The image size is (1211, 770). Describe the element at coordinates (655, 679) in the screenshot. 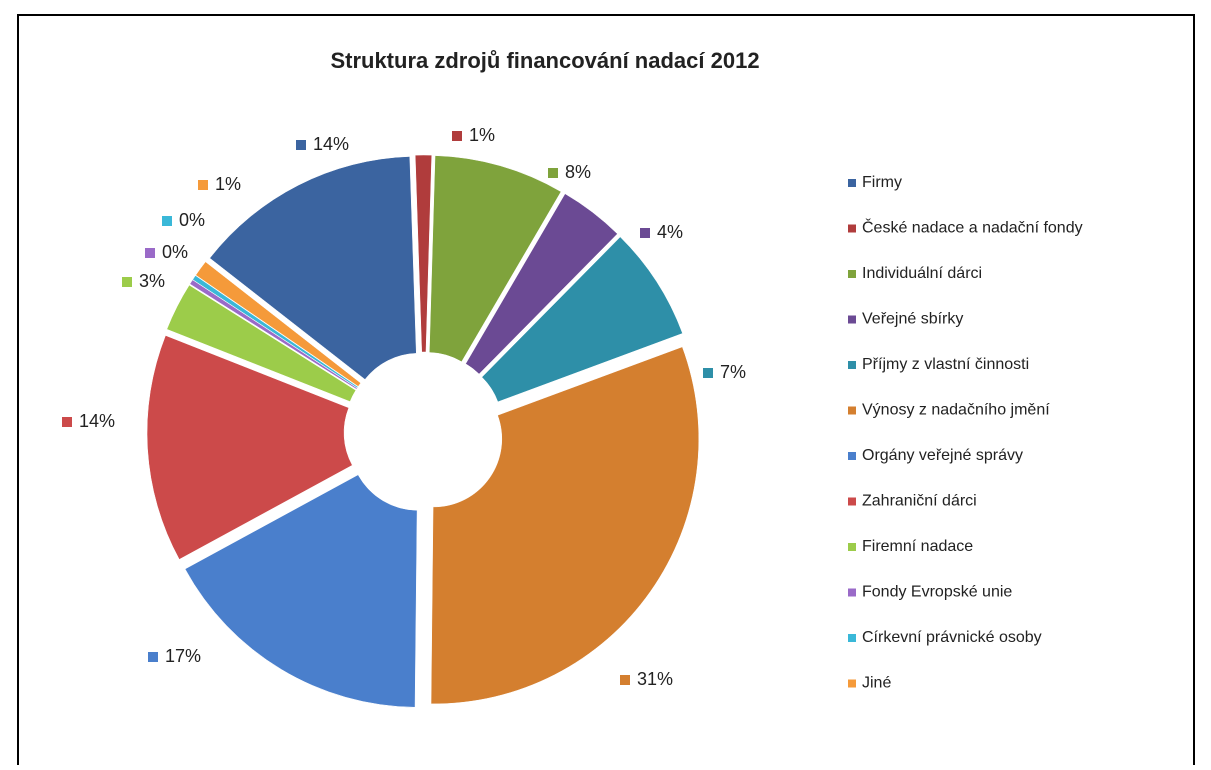

I see `data-label: 31%` at that location.